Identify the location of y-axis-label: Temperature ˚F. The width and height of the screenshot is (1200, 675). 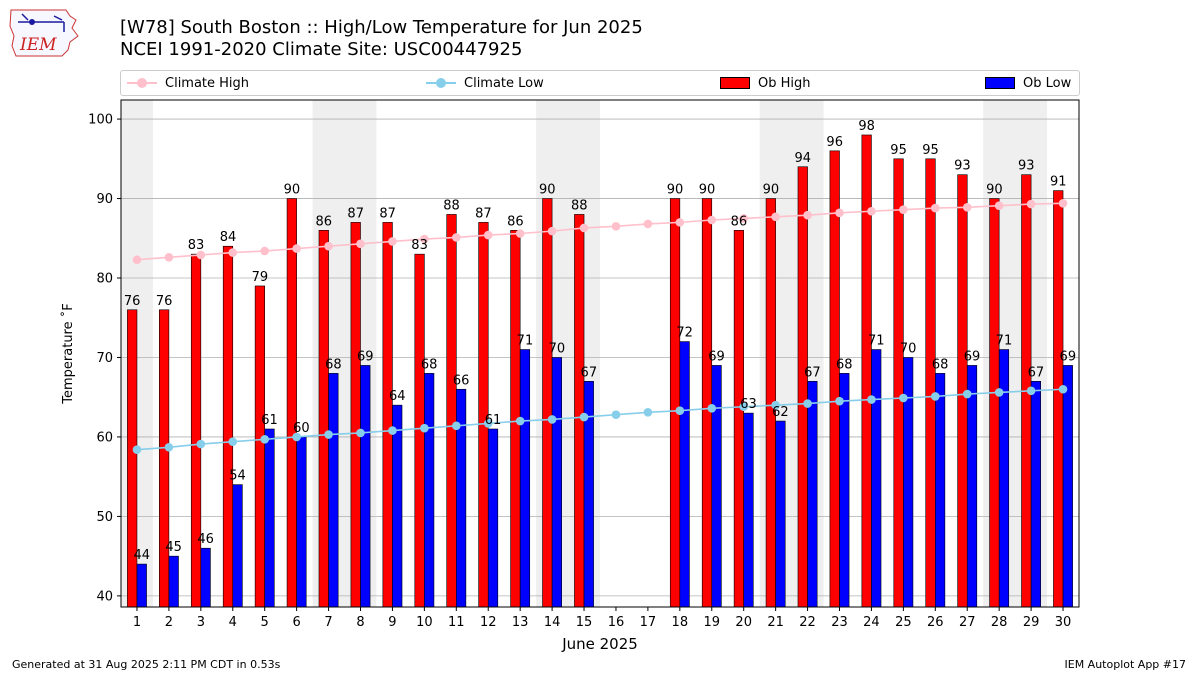
(68, 353).